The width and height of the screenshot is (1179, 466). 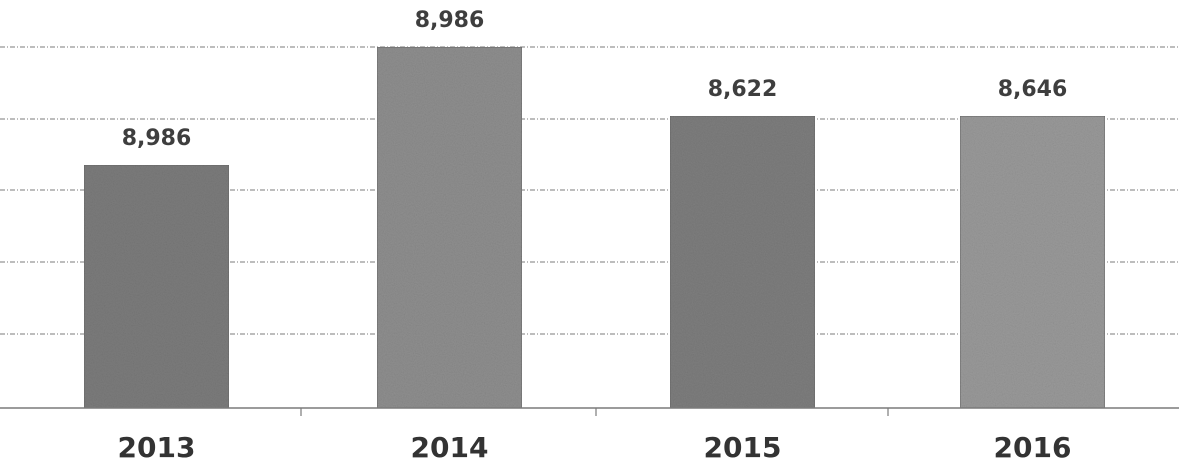 What do you see at coordinates (156, 286) in the screenshot?
I see `bar-2013` at bounding box center [156, 286].